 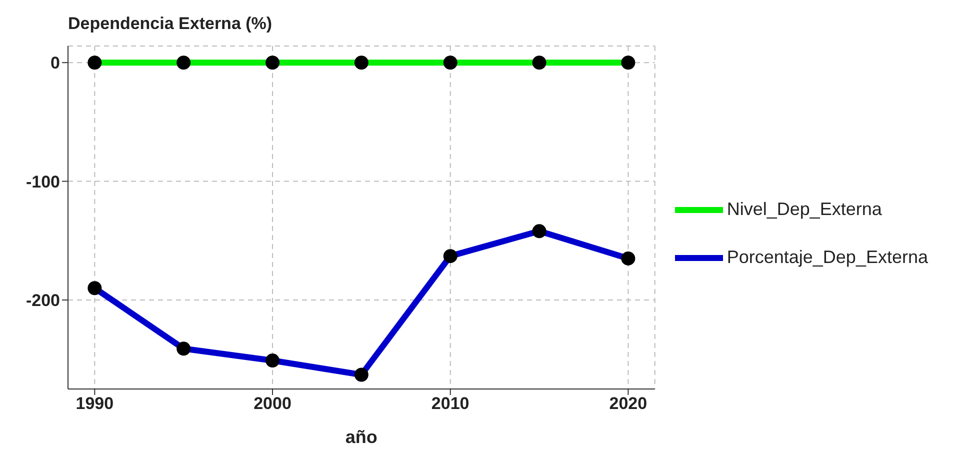 What do you see at coordinates (273, 404) in the screenshot?
I see `x-tick-label: 2000` at bounding box center [273, 404].